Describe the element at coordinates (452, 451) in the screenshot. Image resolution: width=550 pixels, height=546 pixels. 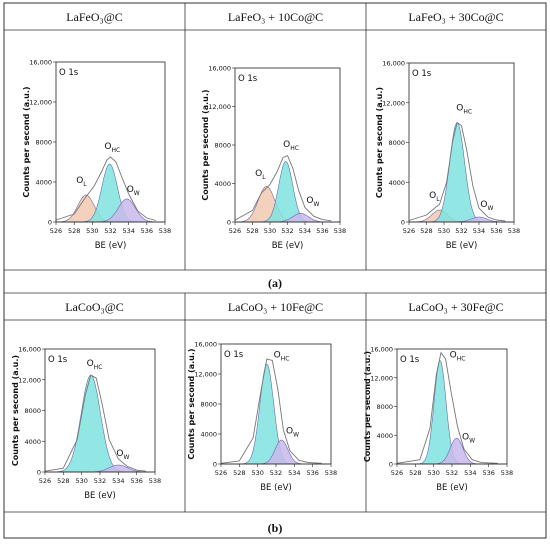
I see `component-peak-O_W` at that location.